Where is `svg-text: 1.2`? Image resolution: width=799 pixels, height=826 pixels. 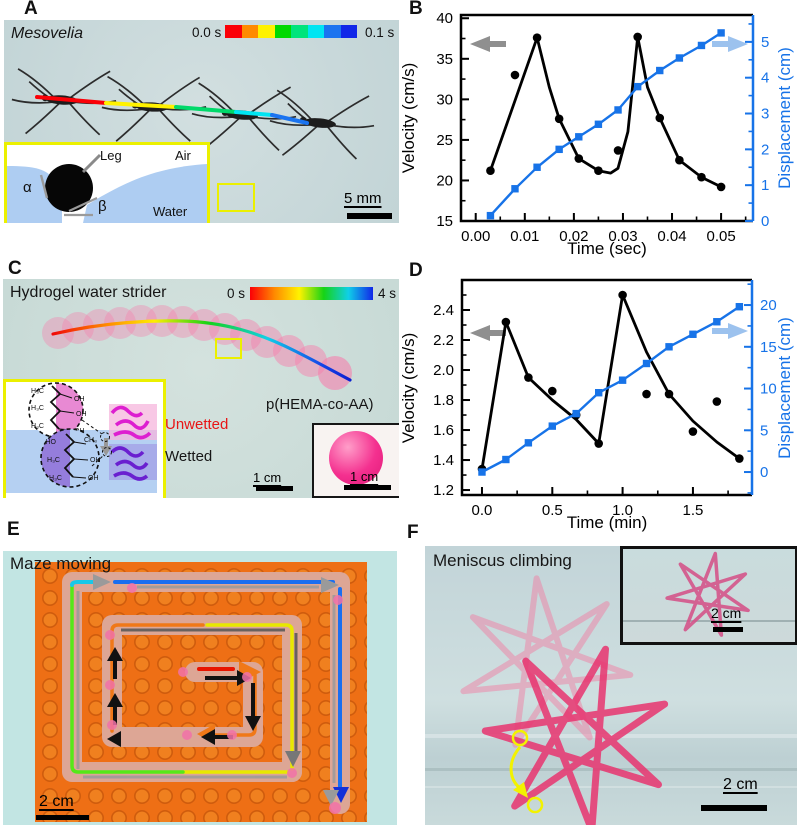 svg-text: 1.2 is located at coordinates (443, 490).